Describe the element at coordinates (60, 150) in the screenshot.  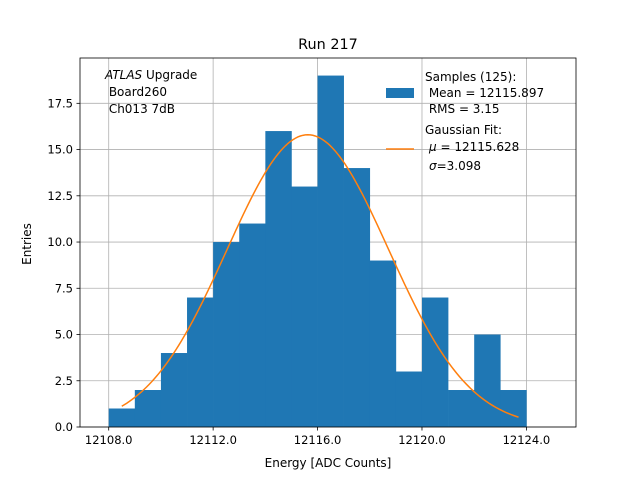
I see `y-tick-label: 15.0` at that location.